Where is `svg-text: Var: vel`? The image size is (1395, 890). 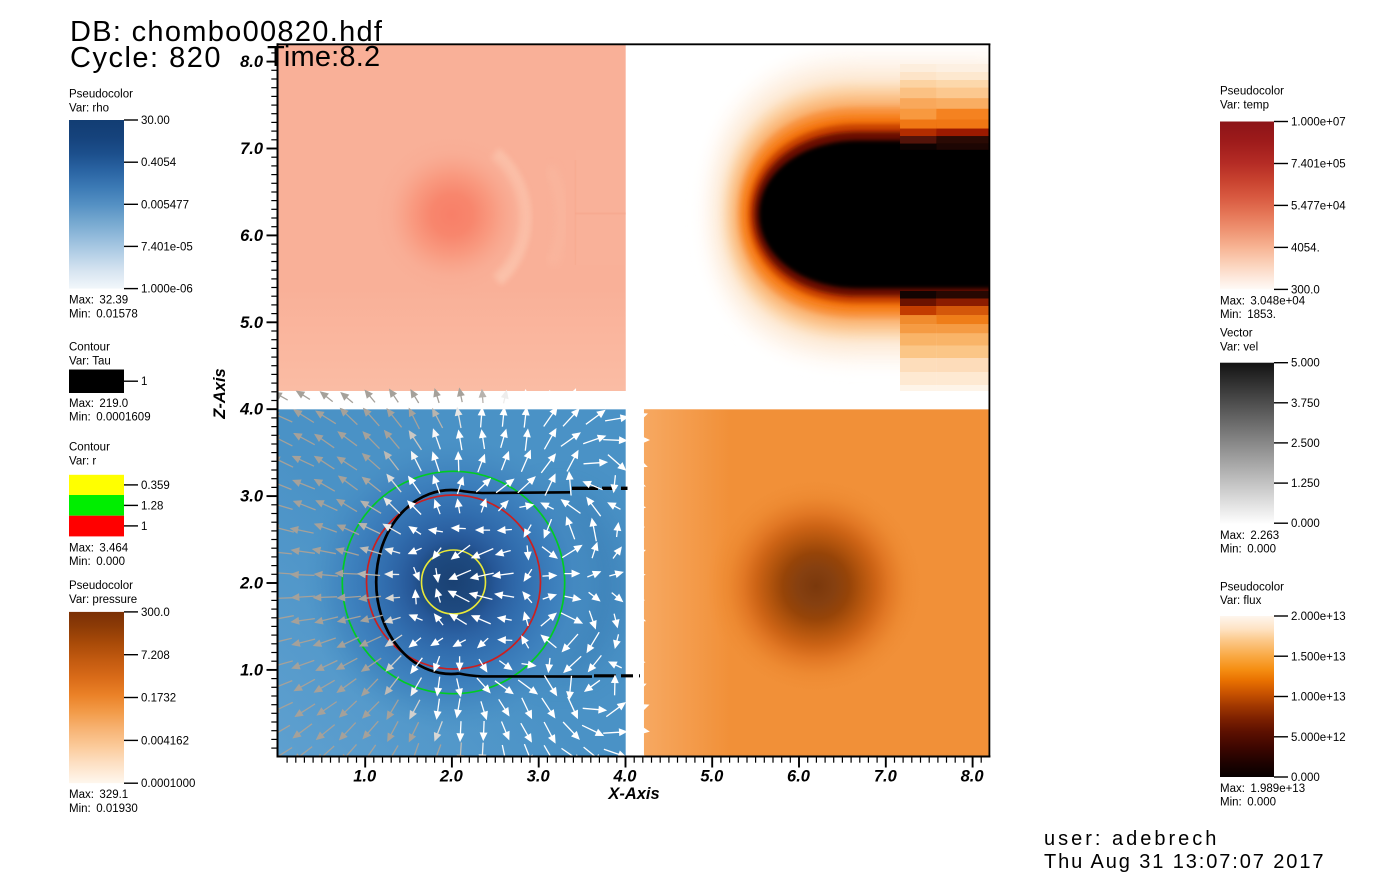
svg-text: Var: vel is located at coordinates (1239, 347).